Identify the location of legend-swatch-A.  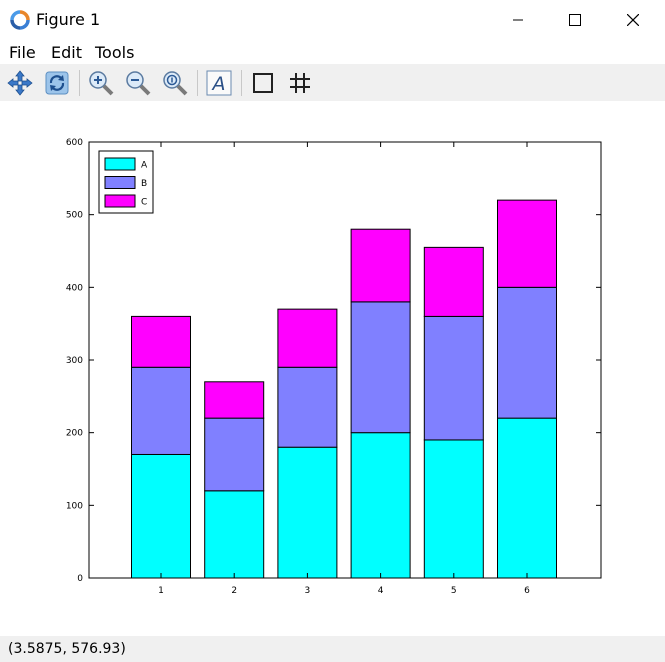
(120, 164).